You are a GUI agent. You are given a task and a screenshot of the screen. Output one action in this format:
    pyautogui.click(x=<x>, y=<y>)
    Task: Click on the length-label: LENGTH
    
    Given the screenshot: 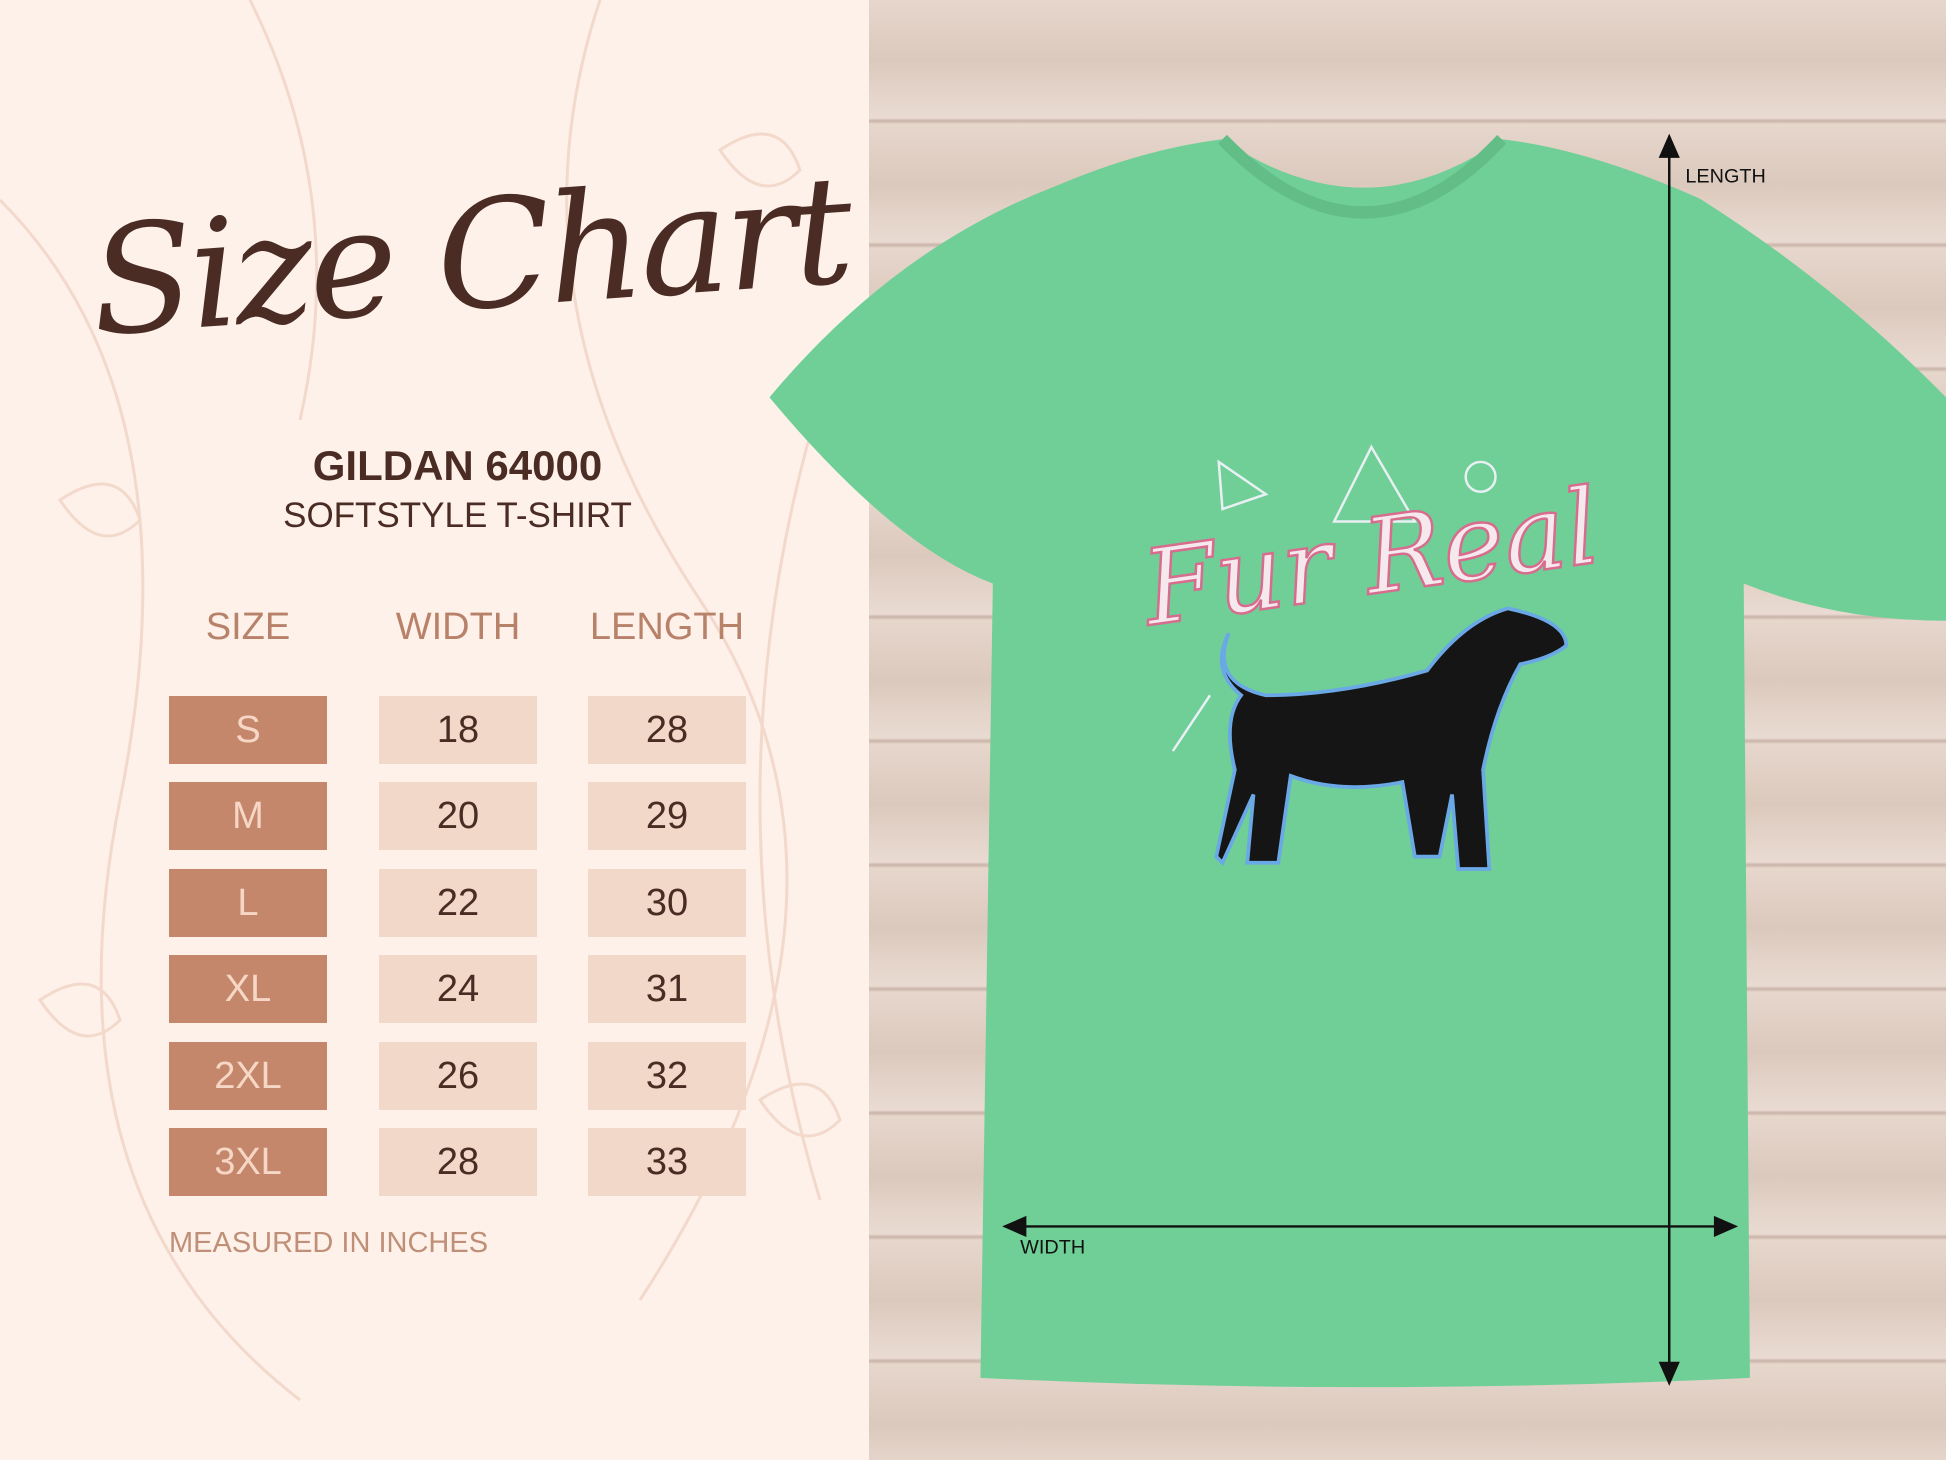 What is the action you would take?
    pyautogui.click(x=1725, y=177)
    